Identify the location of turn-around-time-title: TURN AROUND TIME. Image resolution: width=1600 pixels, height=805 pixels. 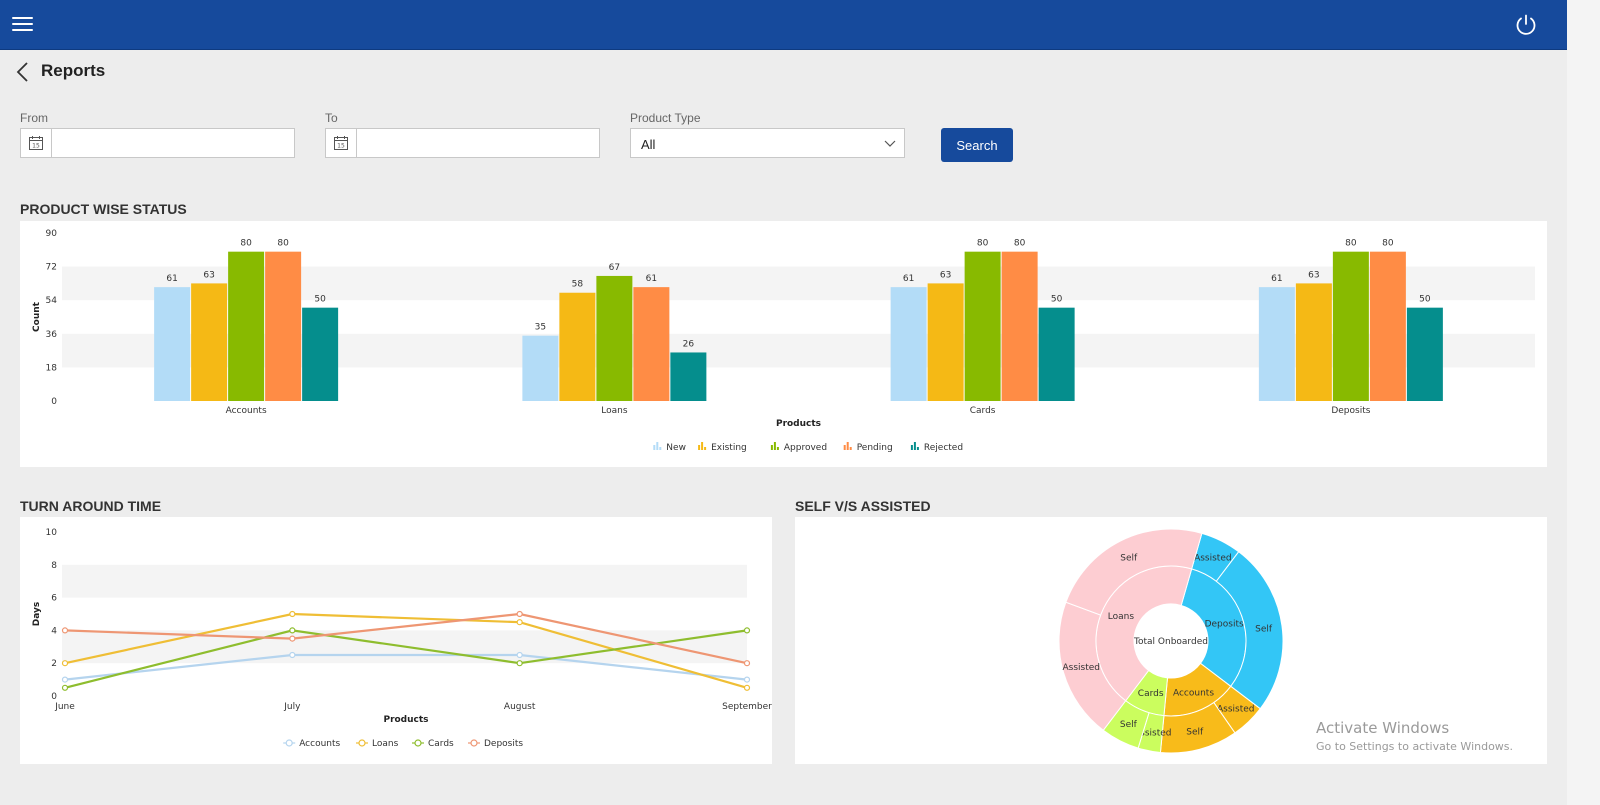
(91, 506).